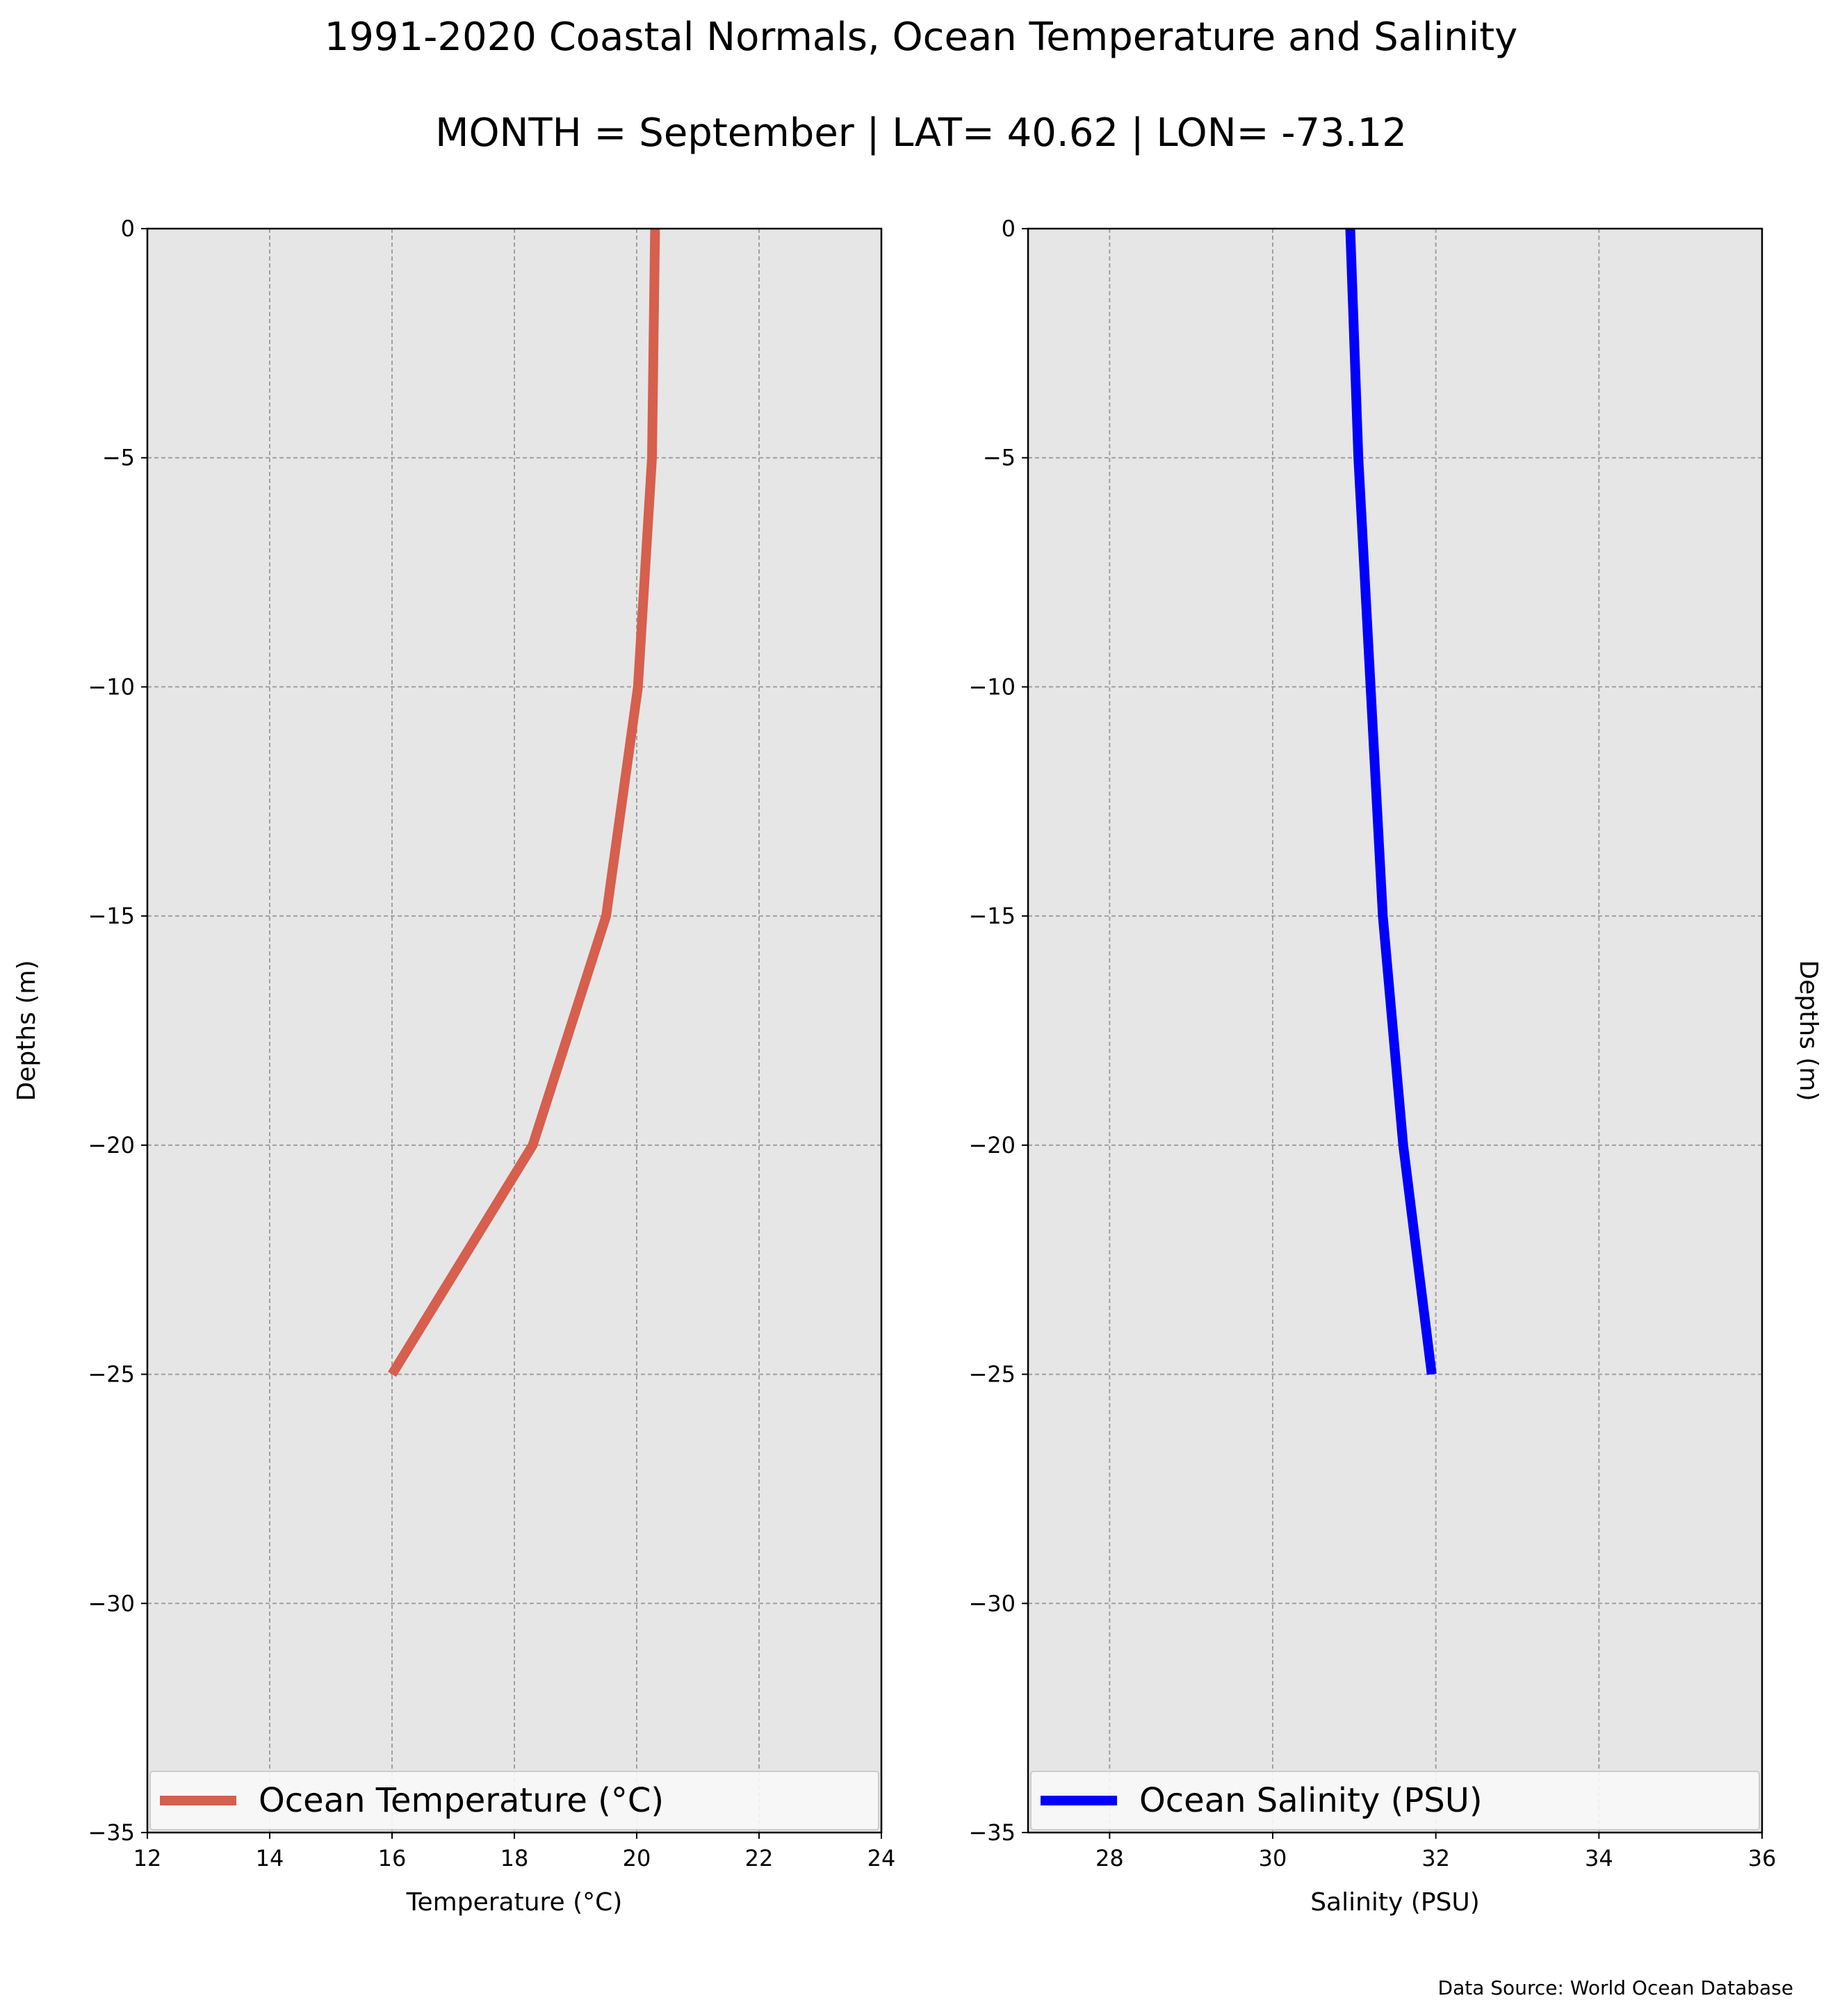 This screenshot has height=2016, width=1842. I want to click on legend: Ocean Temperature (°C), so click(514, 1801).